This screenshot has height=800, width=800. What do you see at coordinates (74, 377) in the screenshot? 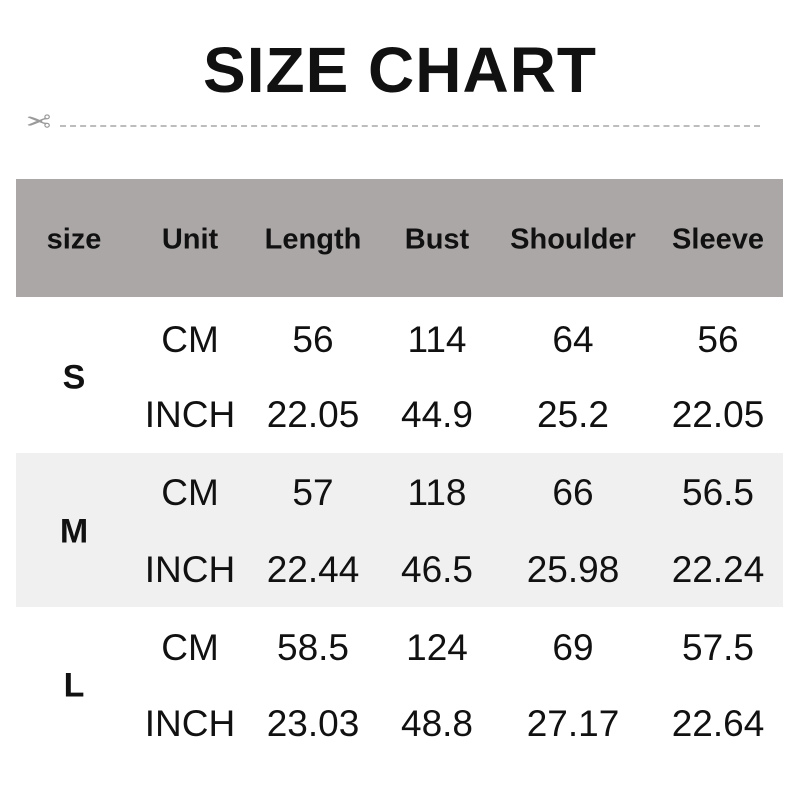
I see `size-label: S` at bounding box center [74, 377].